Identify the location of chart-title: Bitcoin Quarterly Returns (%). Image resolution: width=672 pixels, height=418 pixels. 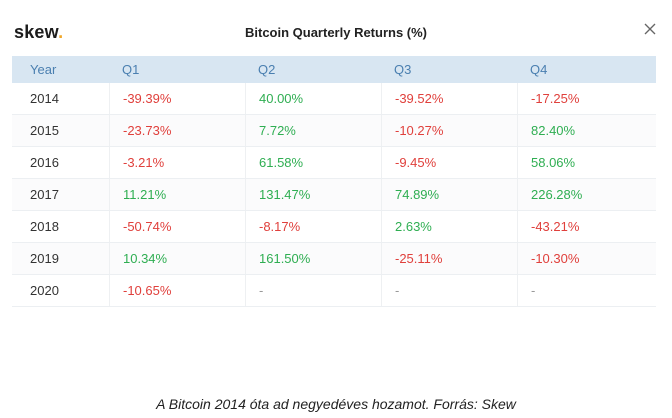
(336, 32).